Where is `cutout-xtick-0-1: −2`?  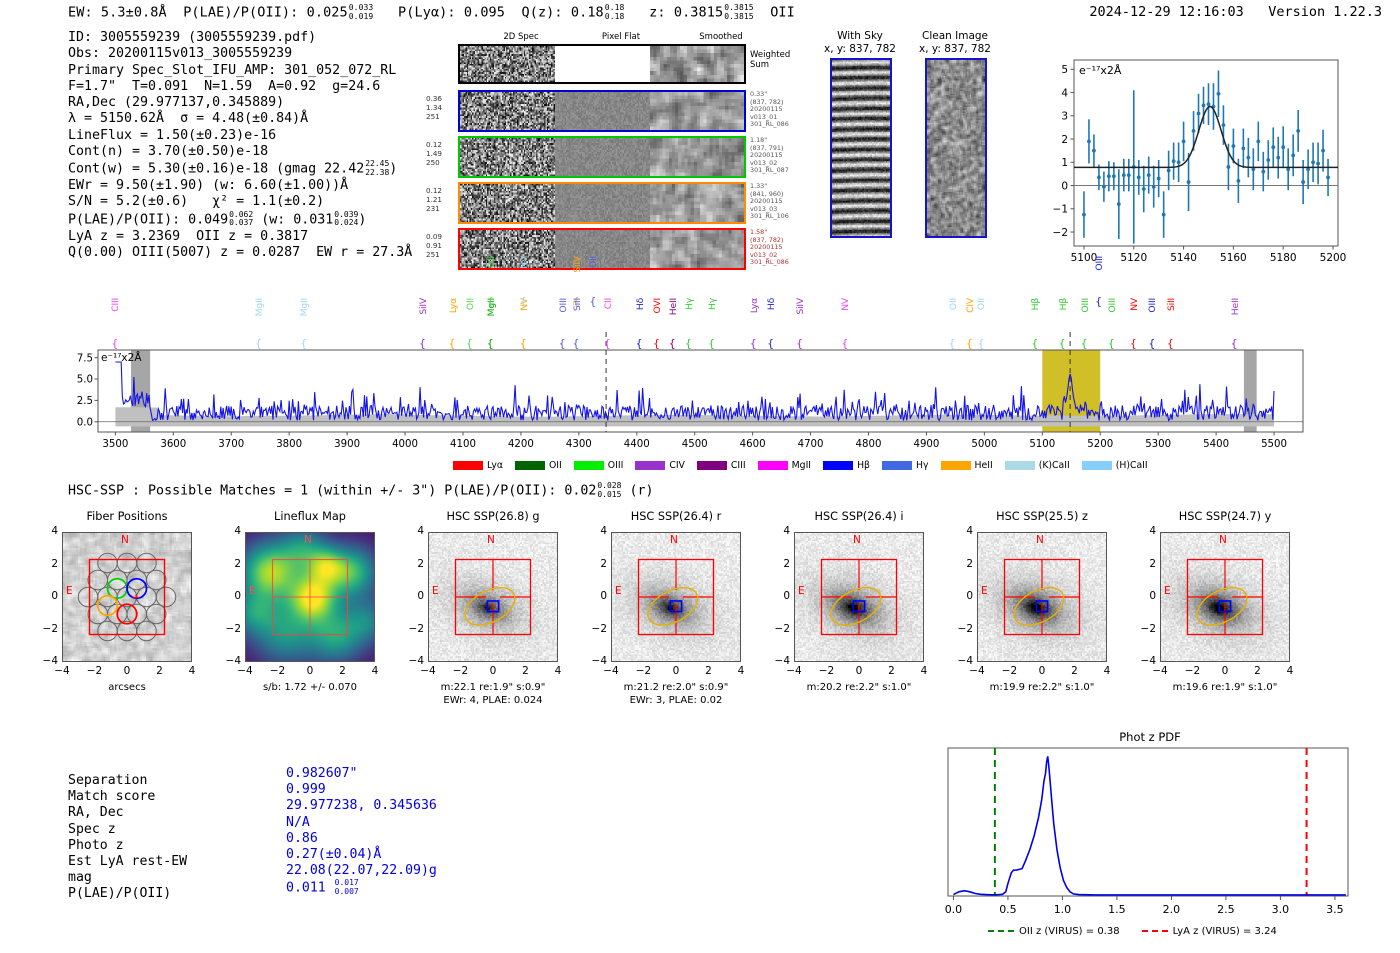
cutout-xtick-0-1: −2 is located at coordinates (94, 671).